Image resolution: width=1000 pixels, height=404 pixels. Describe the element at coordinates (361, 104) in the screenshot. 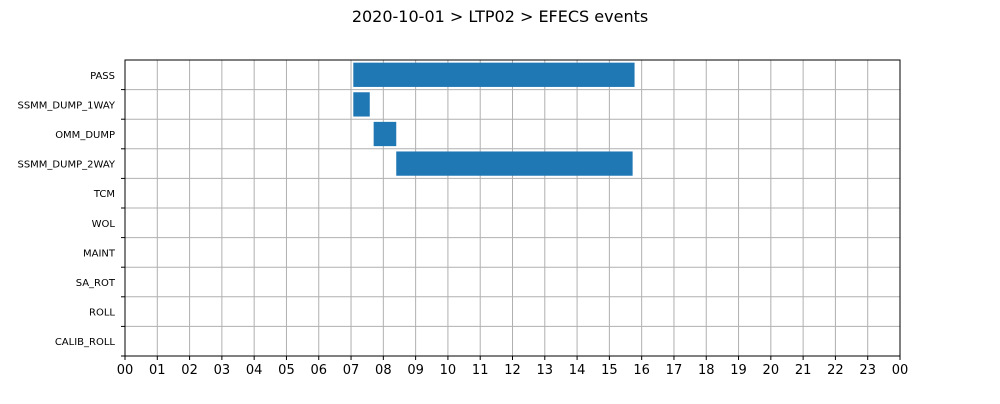

I see `event-bar-ssmm-dump-1way` at that location.